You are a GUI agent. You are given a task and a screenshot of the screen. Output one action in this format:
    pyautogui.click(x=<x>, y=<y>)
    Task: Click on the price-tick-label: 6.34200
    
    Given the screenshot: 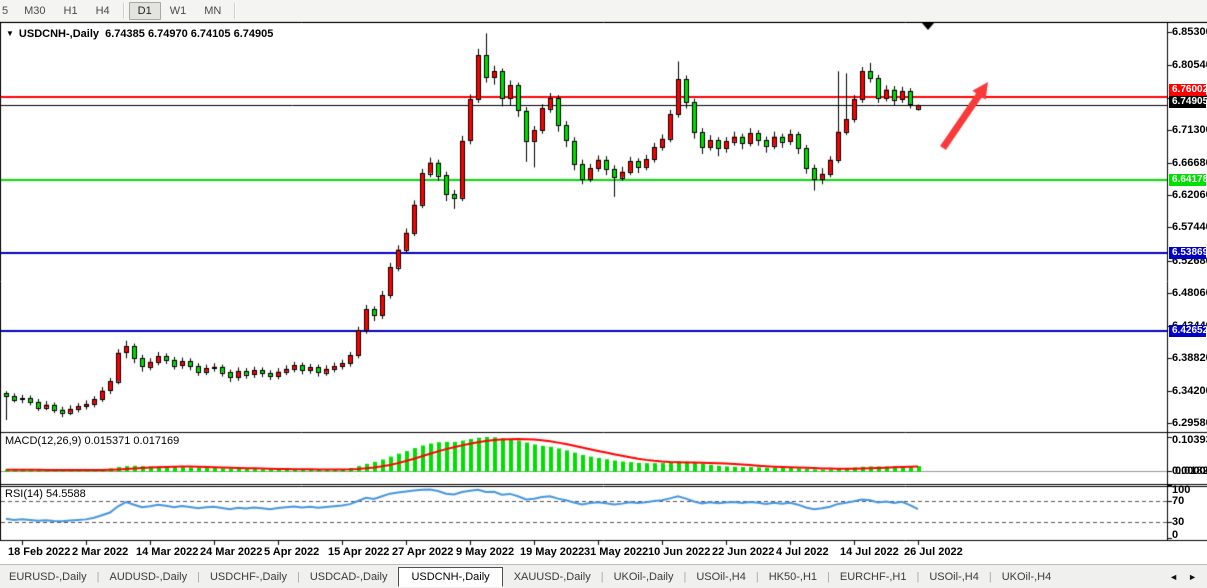 What is the action you would take?
    pyautogui.click(x=1189, y=391)
    